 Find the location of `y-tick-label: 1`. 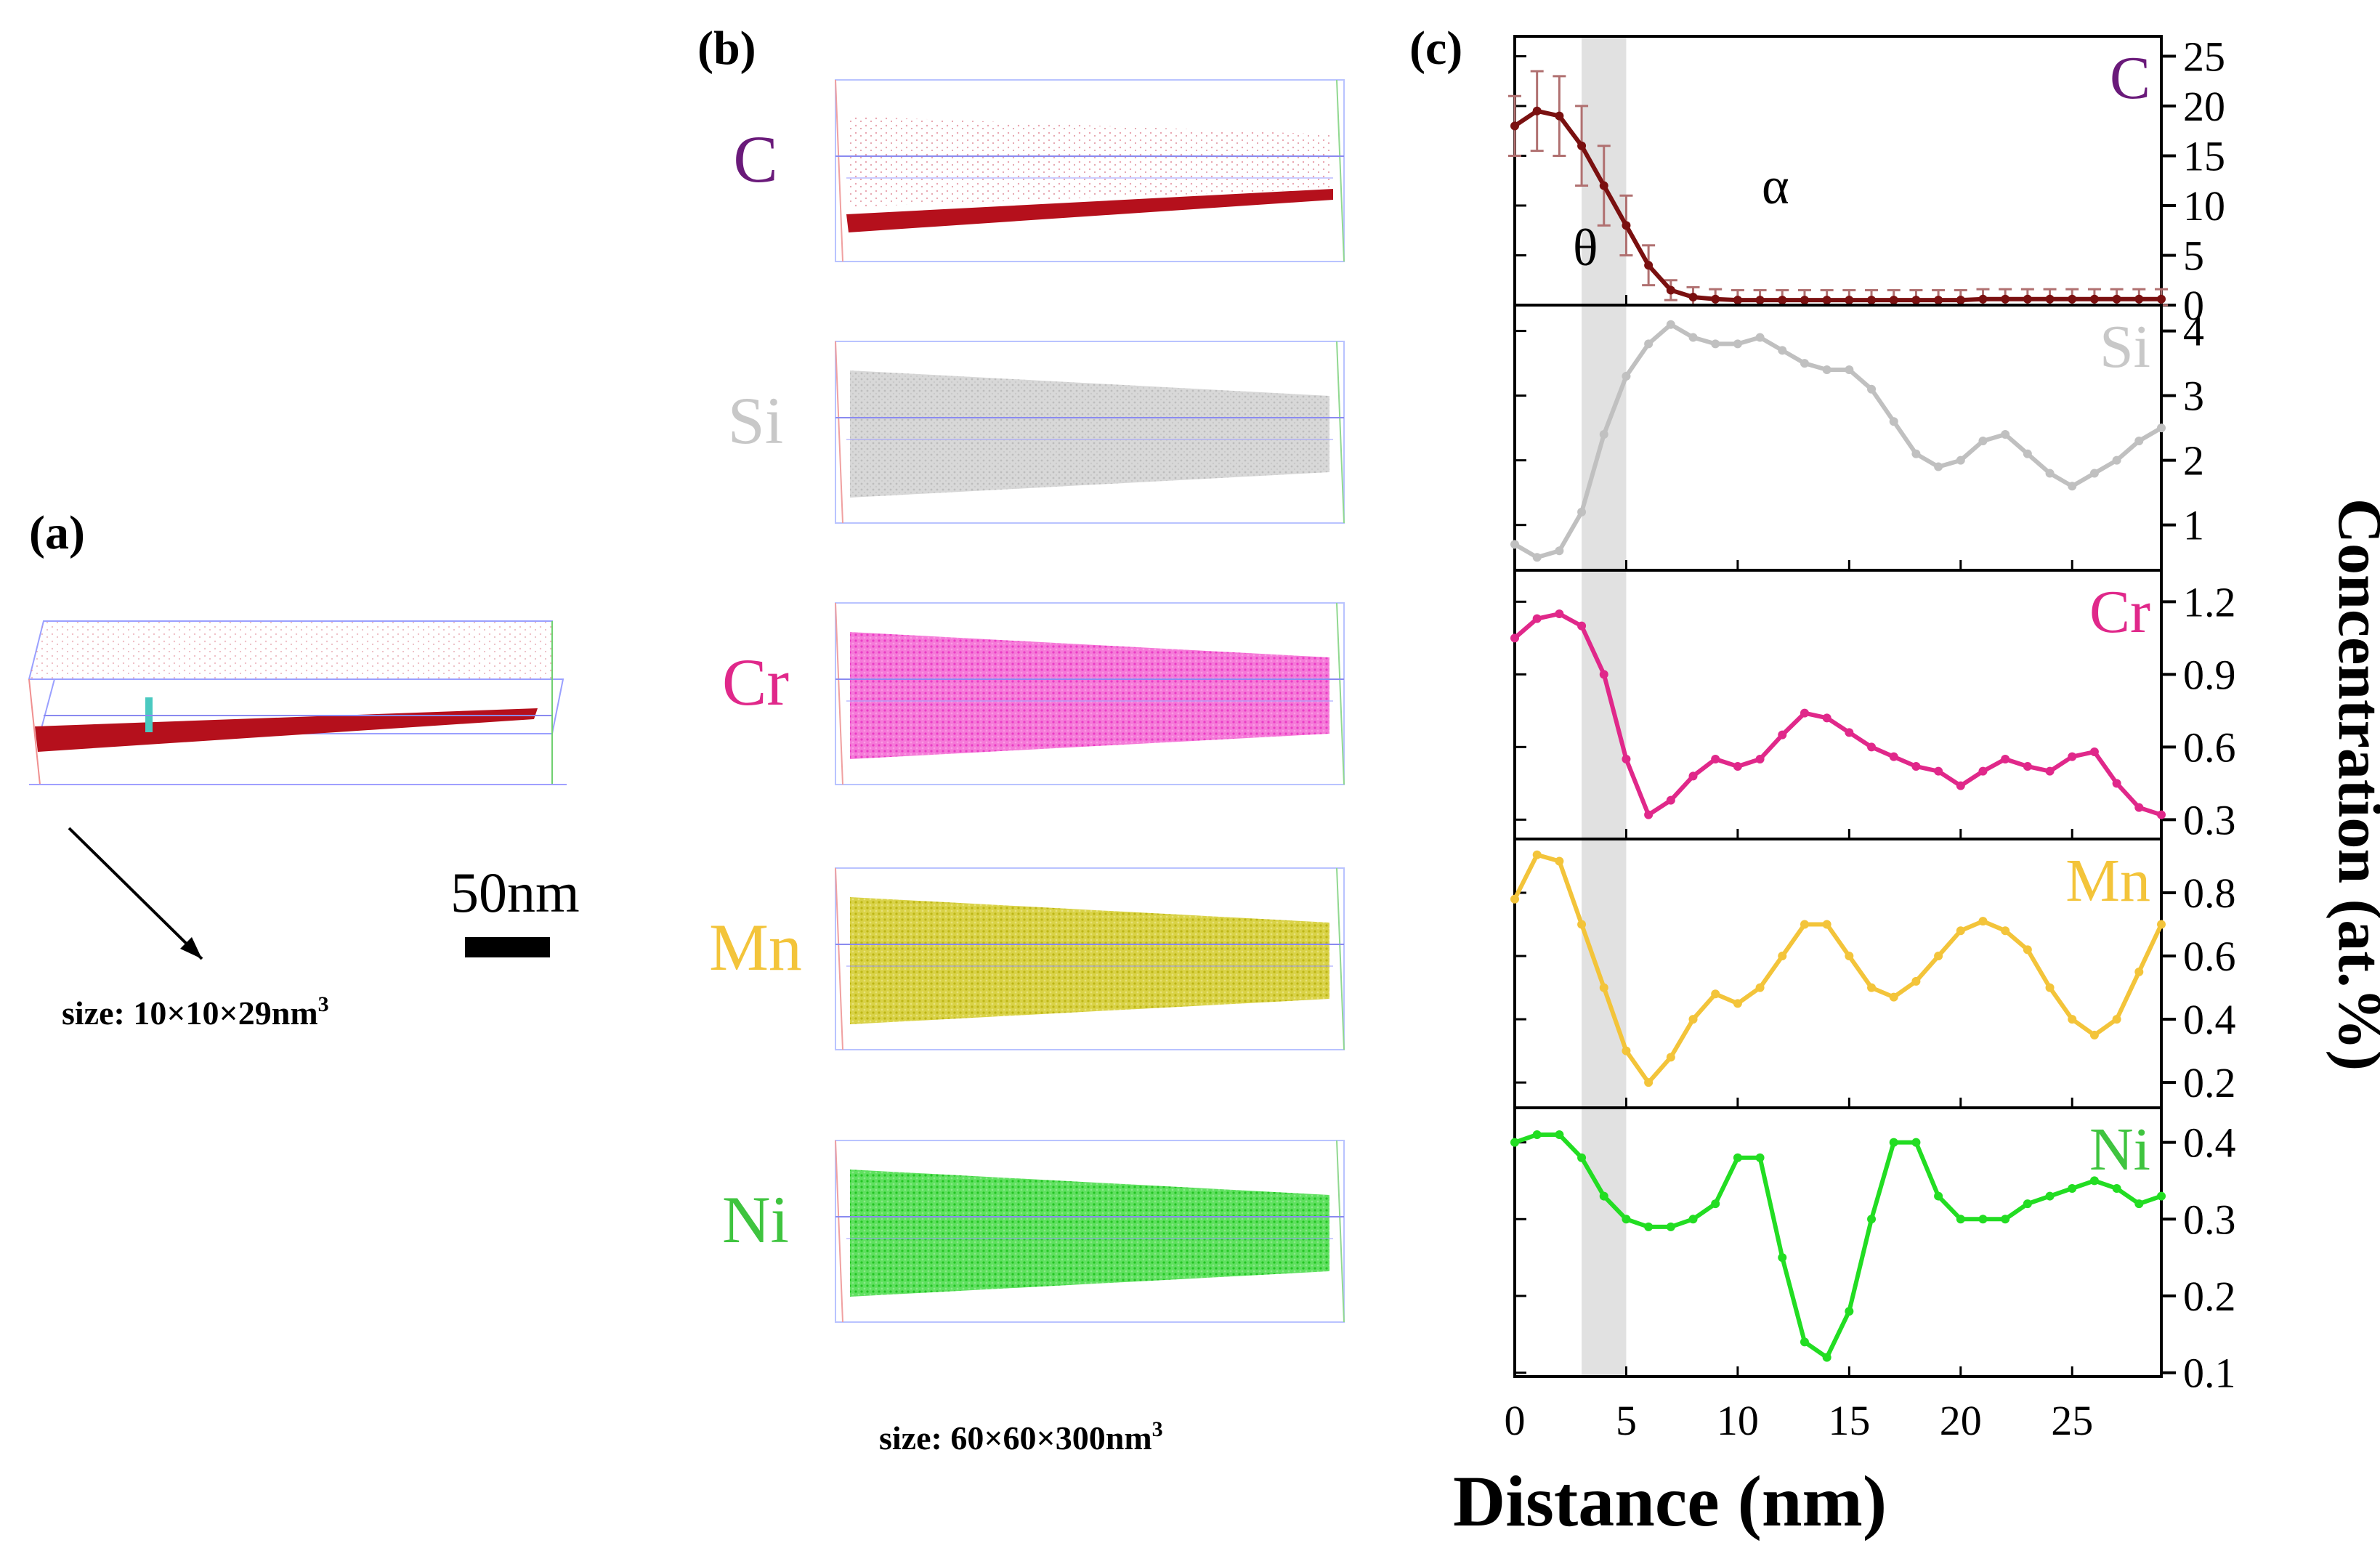

y-tick-label: 1 is located at coordinates (2193, 525).